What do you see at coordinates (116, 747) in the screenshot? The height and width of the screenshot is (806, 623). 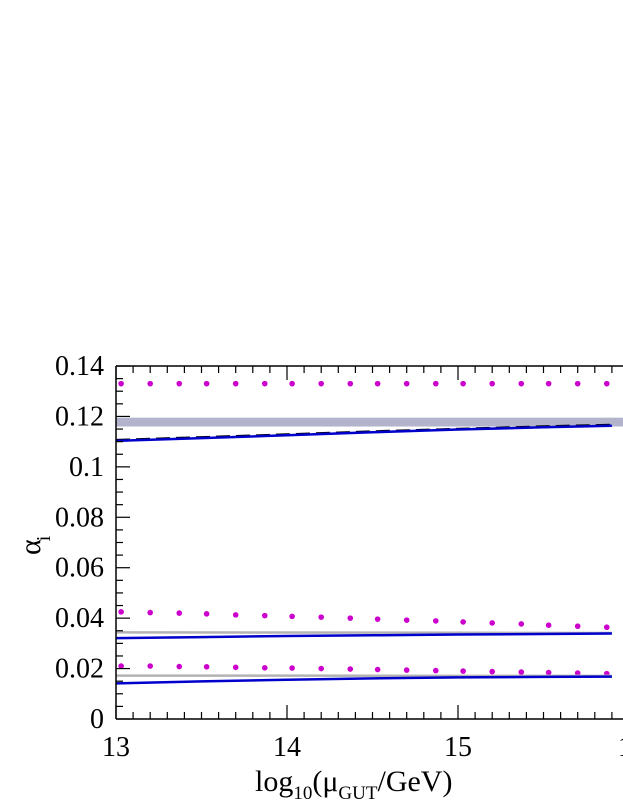 I see `x-tick-label: 13` at bounding box center [116, 747].